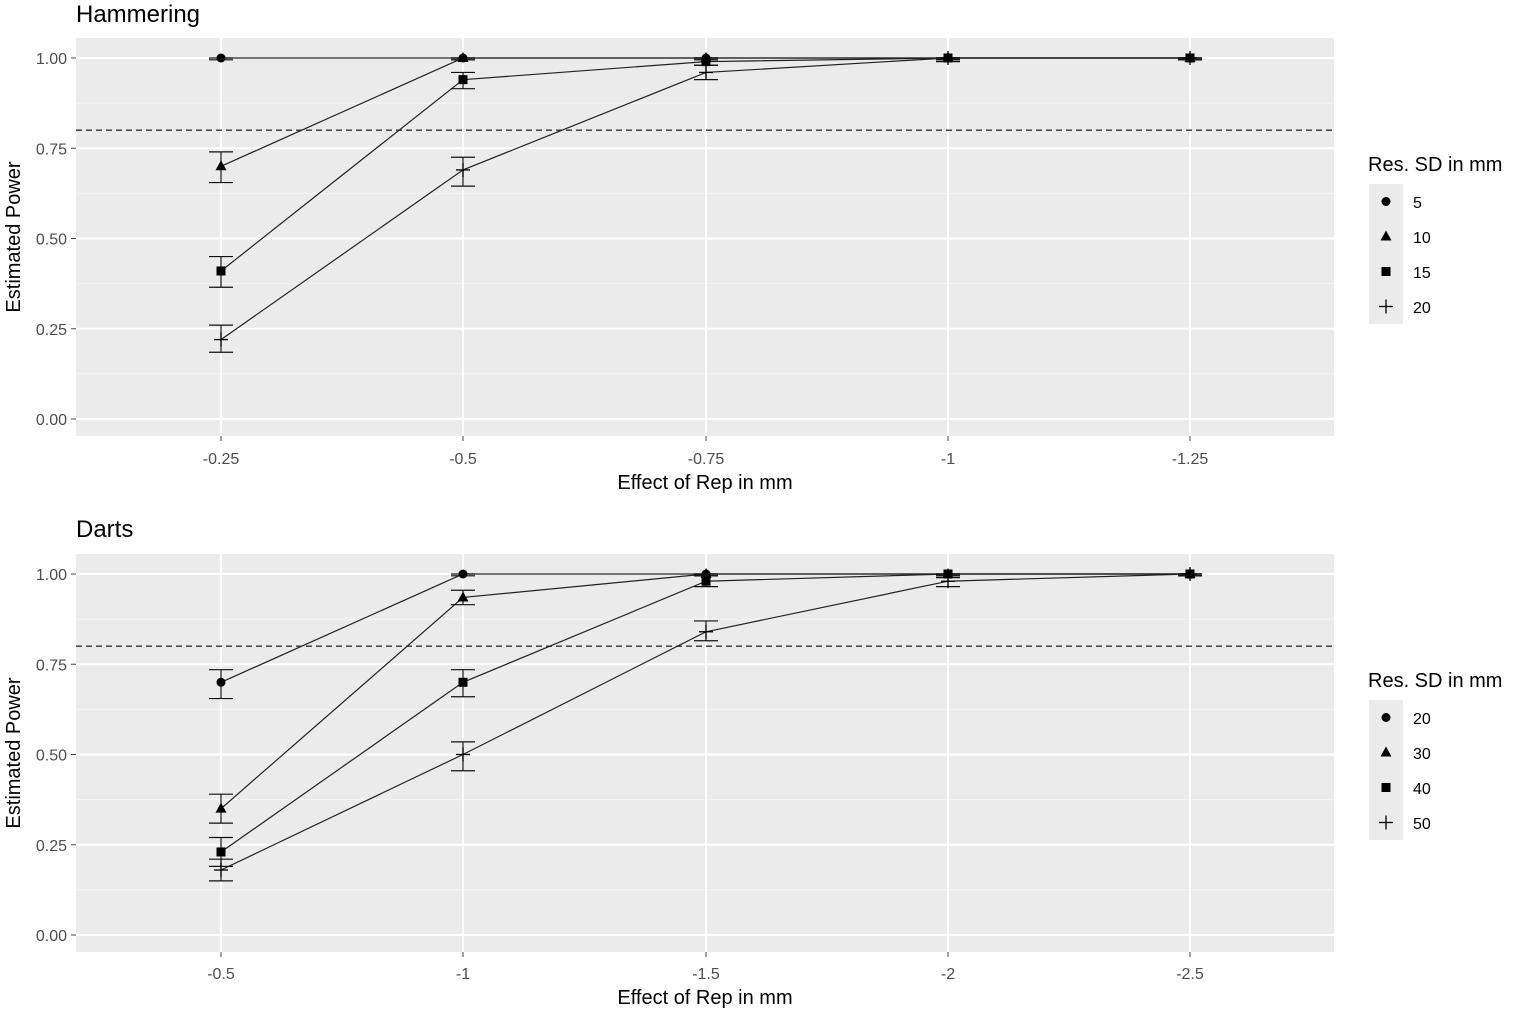 This screenshot has width=1524, height=1013. What do you see at coordinates (1417, 203) in the screenshot?
I see `legend-label: 5` at bounding box center [1417, 203].